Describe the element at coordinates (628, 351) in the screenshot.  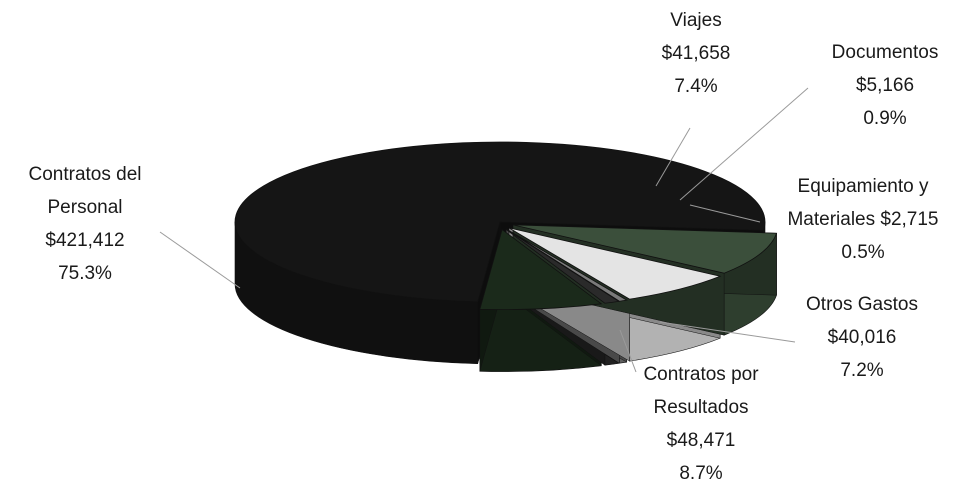
I see `leader-contratos-por-resultados` at that location.